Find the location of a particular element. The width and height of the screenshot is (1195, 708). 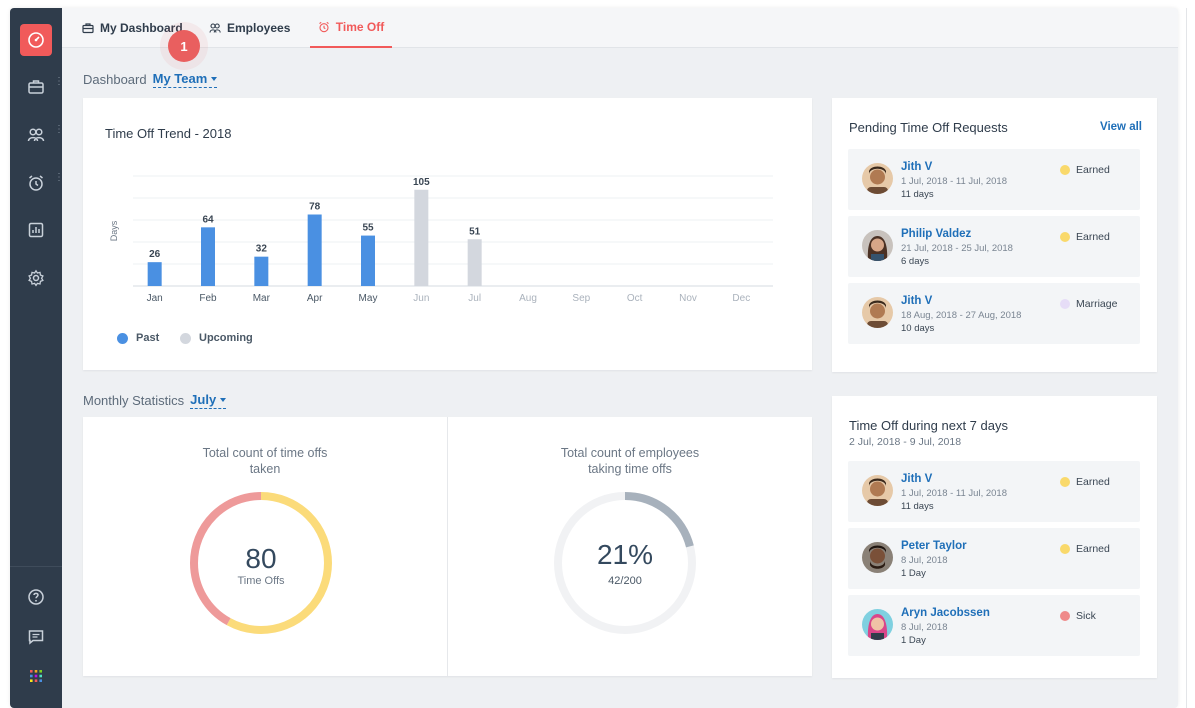

top-tab-bar: My Dashboard Employees Time Off 1 is located at coordinates (620, 35).